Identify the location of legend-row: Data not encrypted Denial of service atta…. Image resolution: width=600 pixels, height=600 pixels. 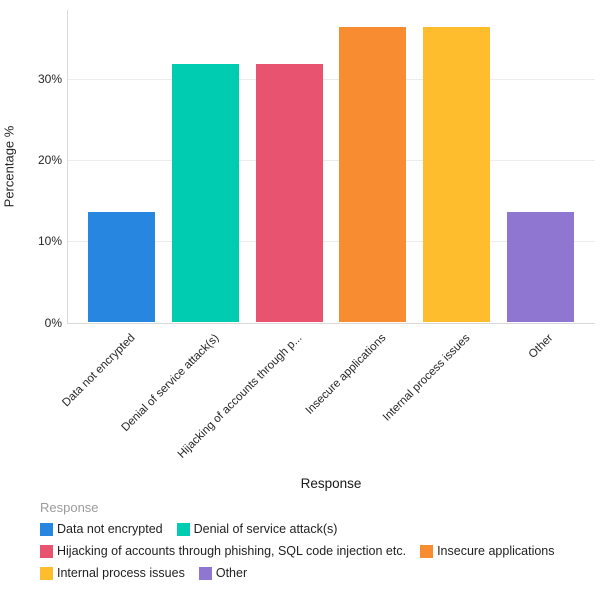
(312, 529).